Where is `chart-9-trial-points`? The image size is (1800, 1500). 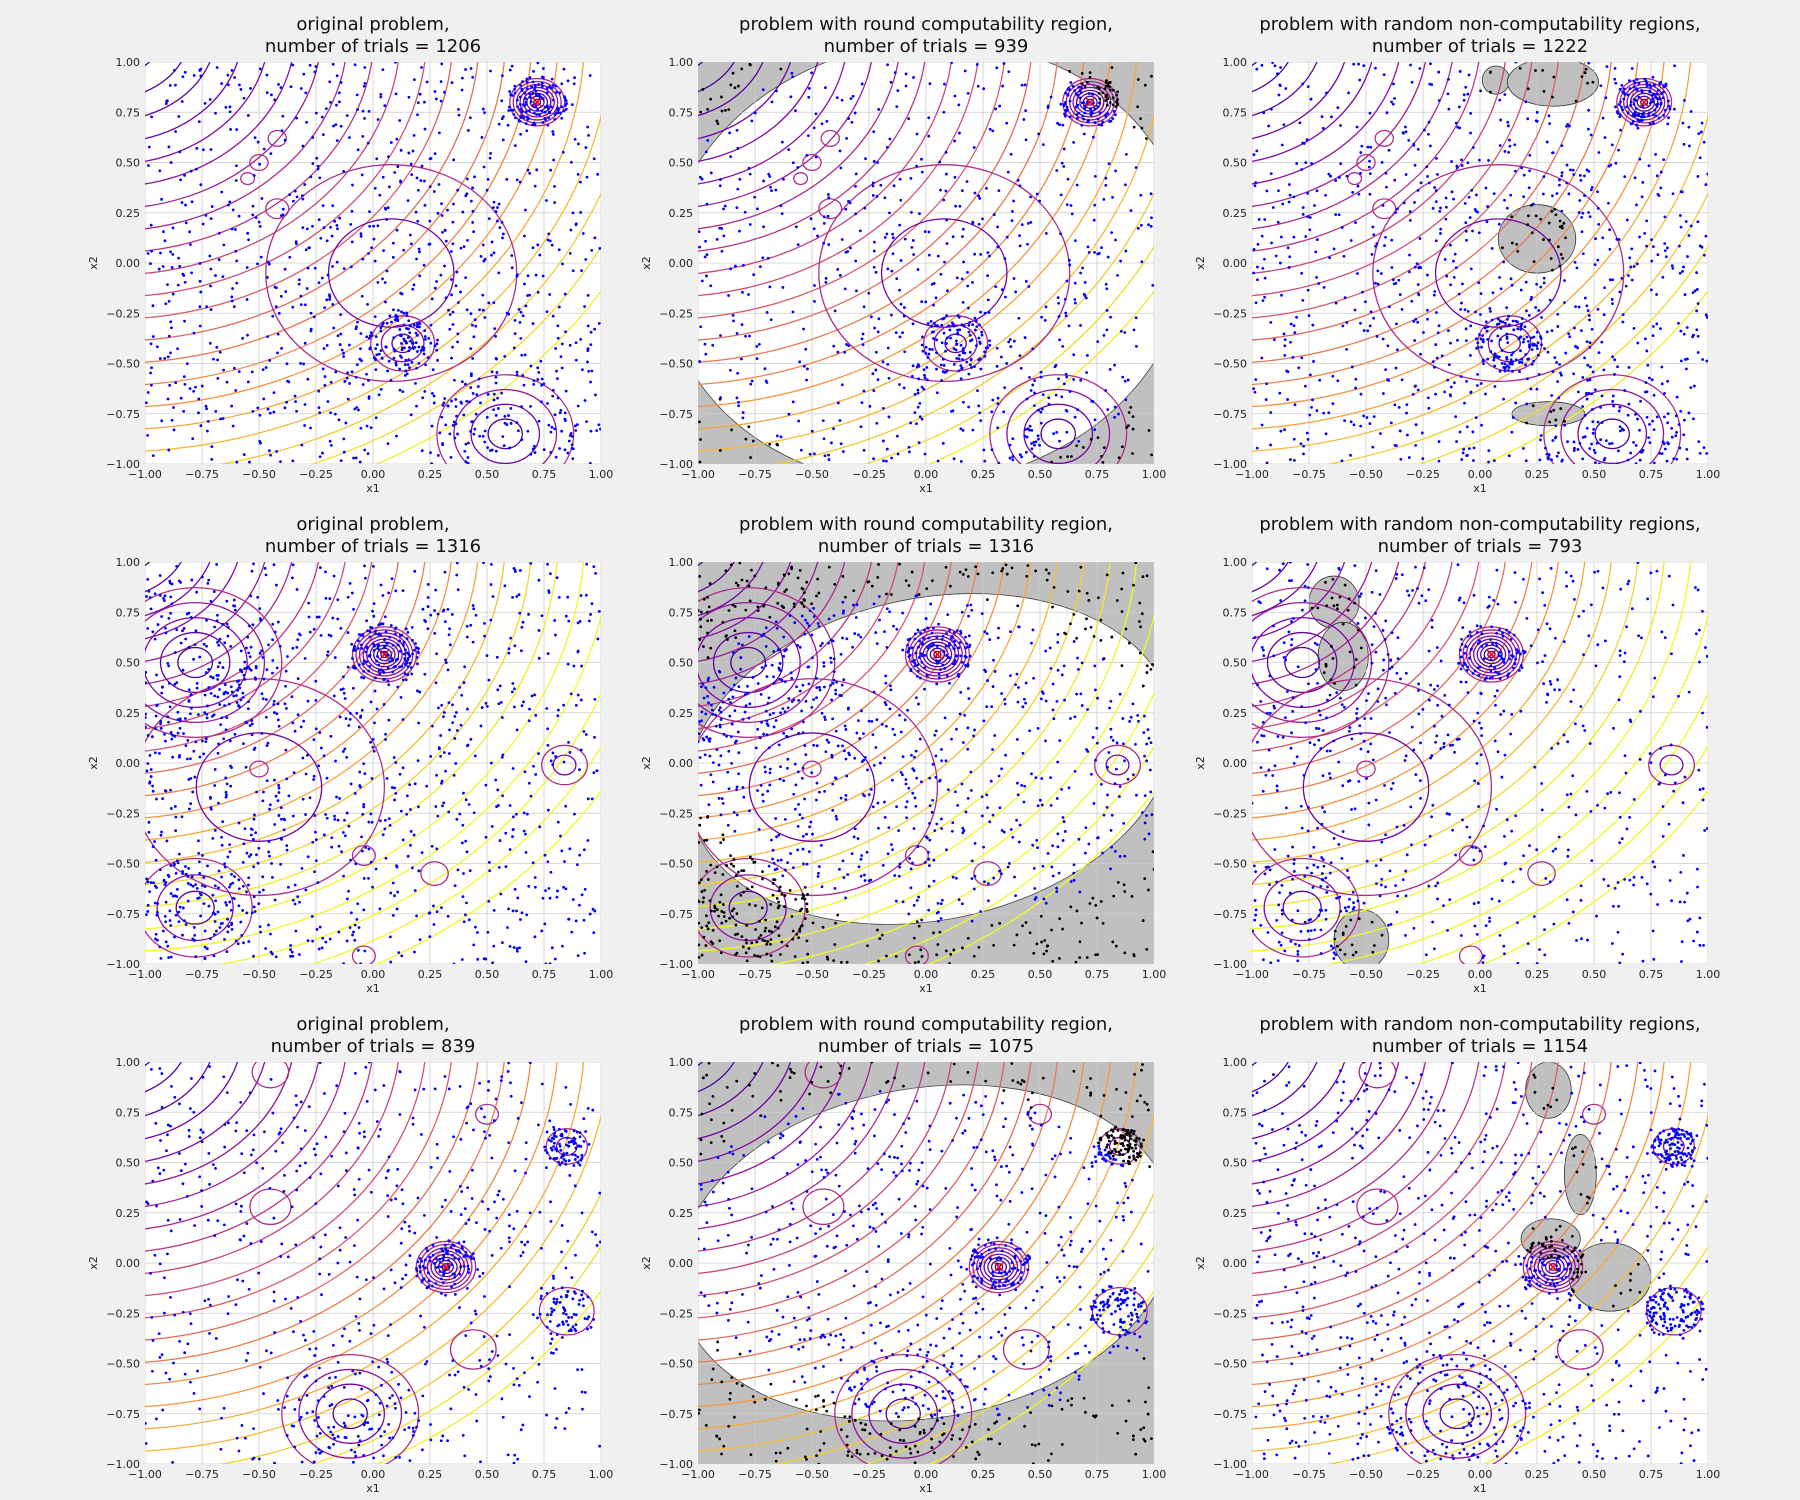 chart-9-trial-points is located at coordinates (1480, 1263).